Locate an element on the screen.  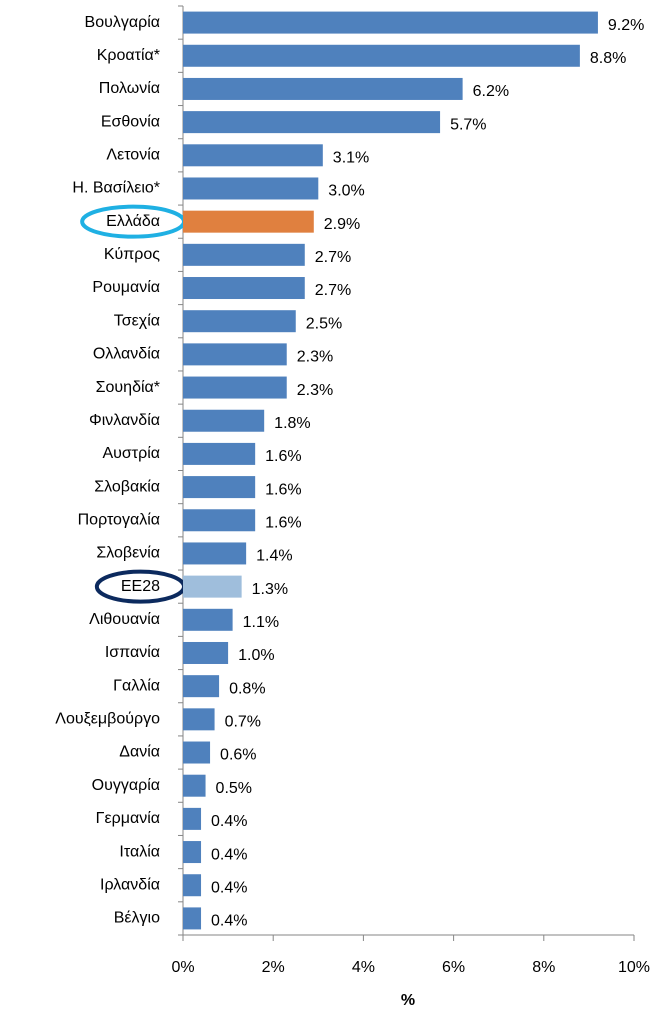
value-label: 0.6% is located at coordinates (238, 755).